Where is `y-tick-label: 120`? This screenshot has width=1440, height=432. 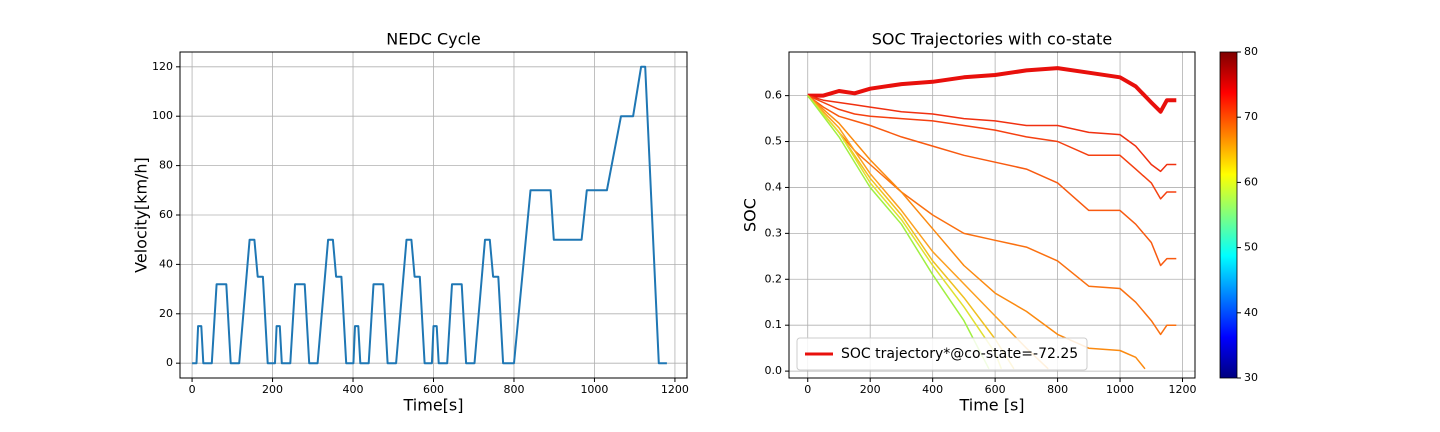 y-tick-label: 120 is located at coordinates (162, 66).